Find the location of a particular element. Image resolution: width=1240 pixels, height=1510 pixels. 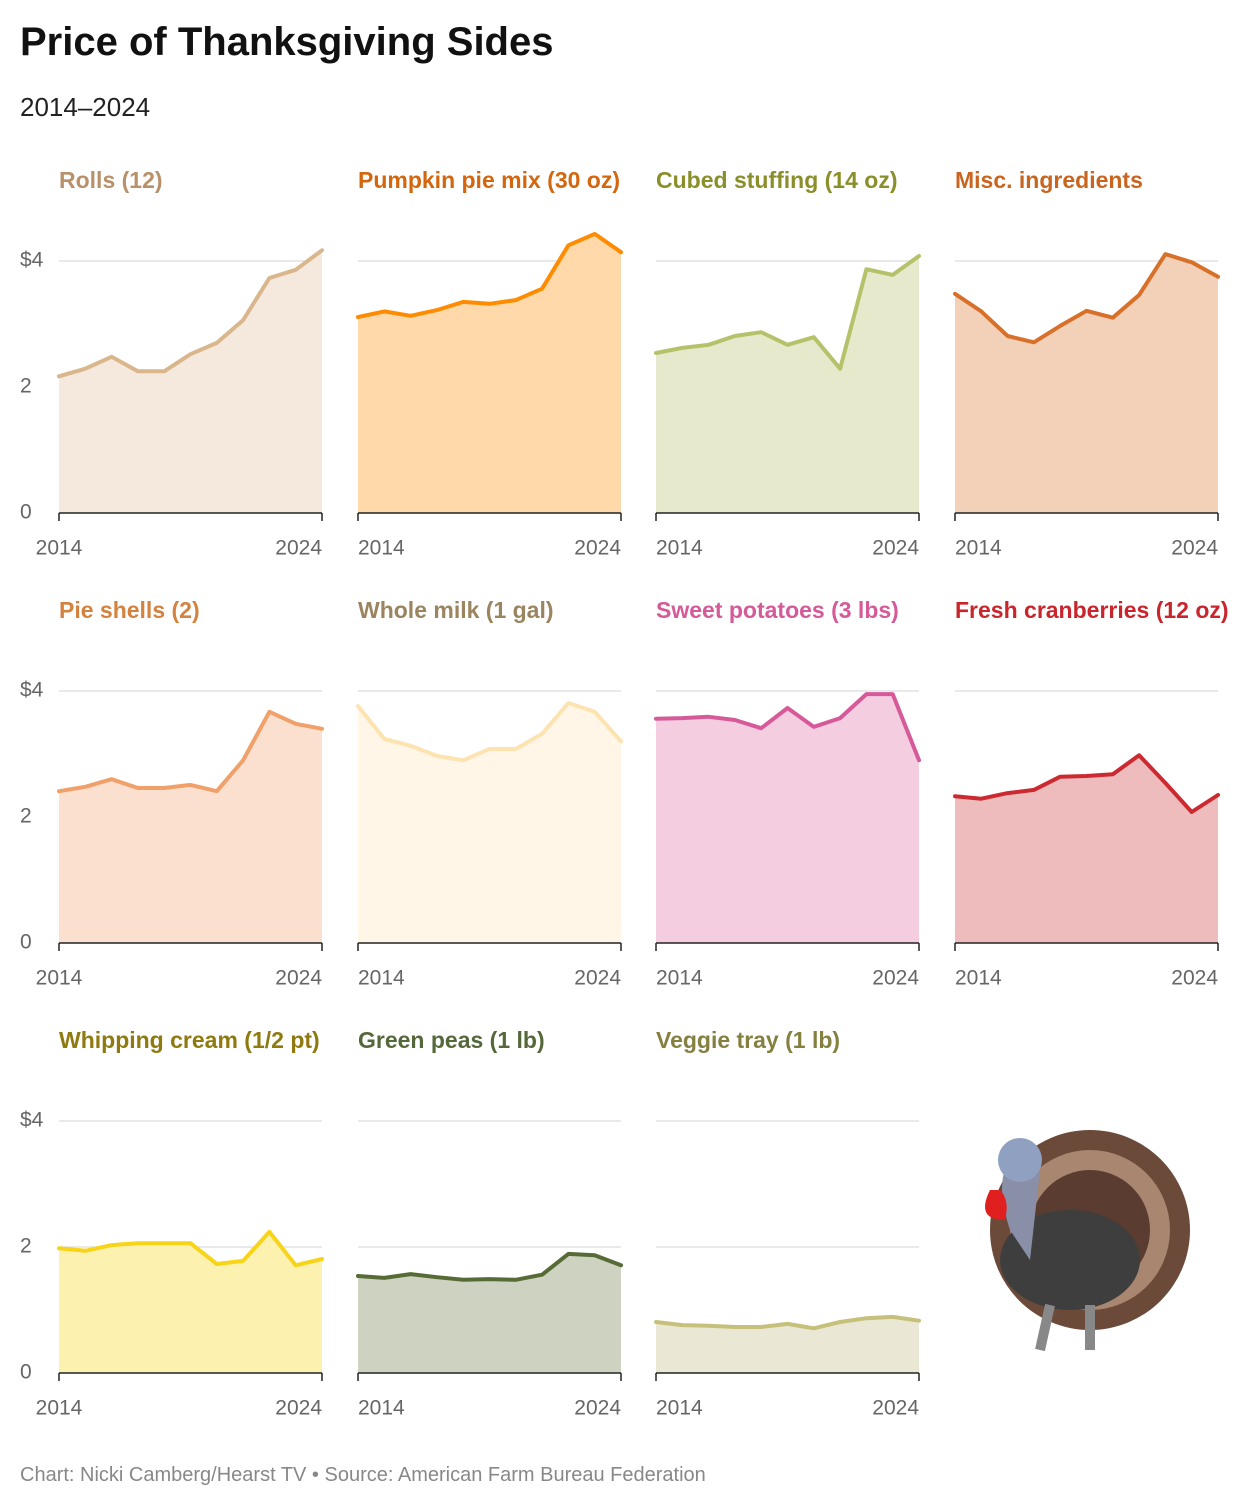

panel-title: Pumpkin pie mix (30 oz) is located at coordinates (489, 180).